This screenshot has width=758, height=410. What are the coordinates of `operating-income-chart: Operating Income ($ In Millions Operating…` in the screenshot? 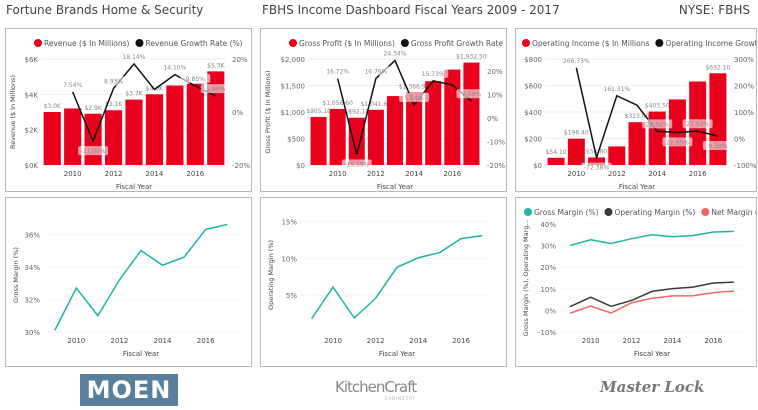 It's located at (636, 110).